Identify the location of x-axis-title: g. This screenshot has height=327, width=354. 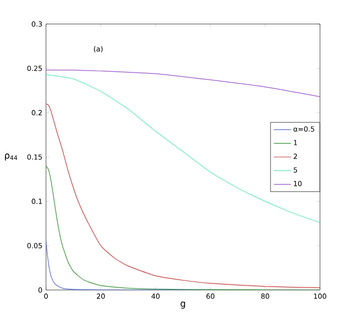
(183, 305).